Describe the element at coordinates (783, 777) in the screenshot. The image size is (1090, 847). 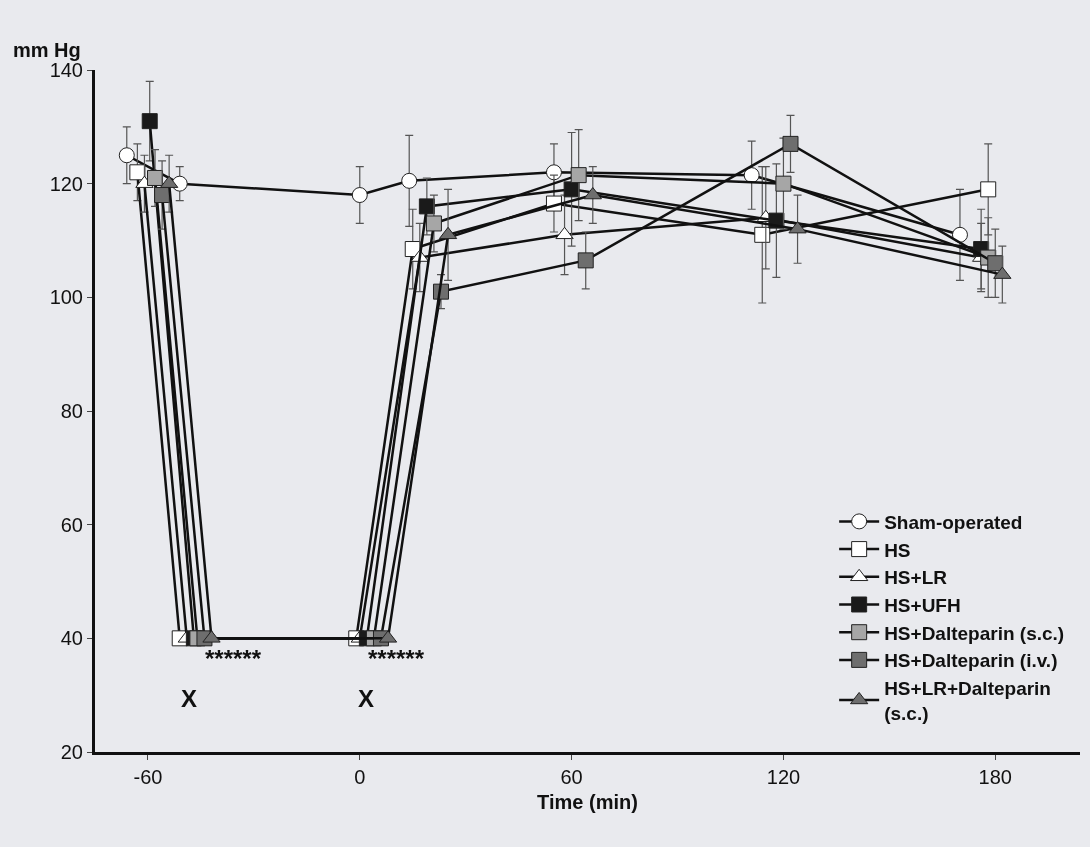
I see `x-tick-label: 120` at that location.